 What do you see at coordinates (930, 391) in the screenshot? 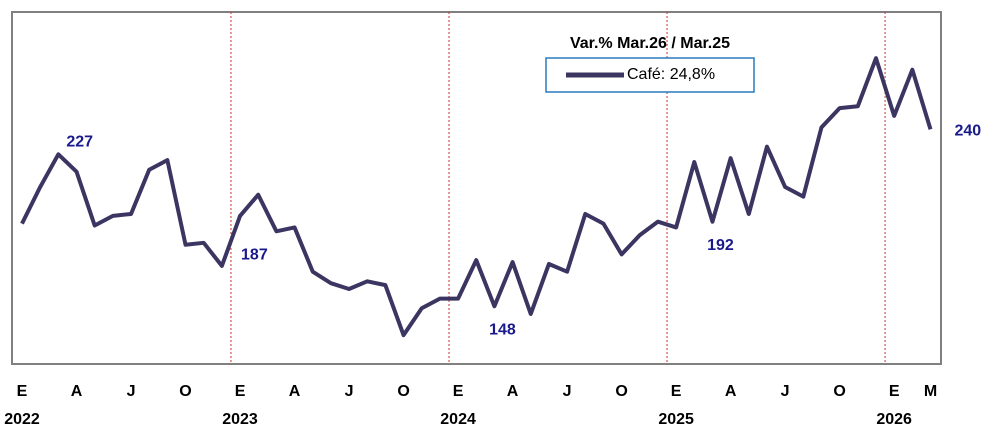
I see `x-tick-label: M` at bounding box center [930, 391].